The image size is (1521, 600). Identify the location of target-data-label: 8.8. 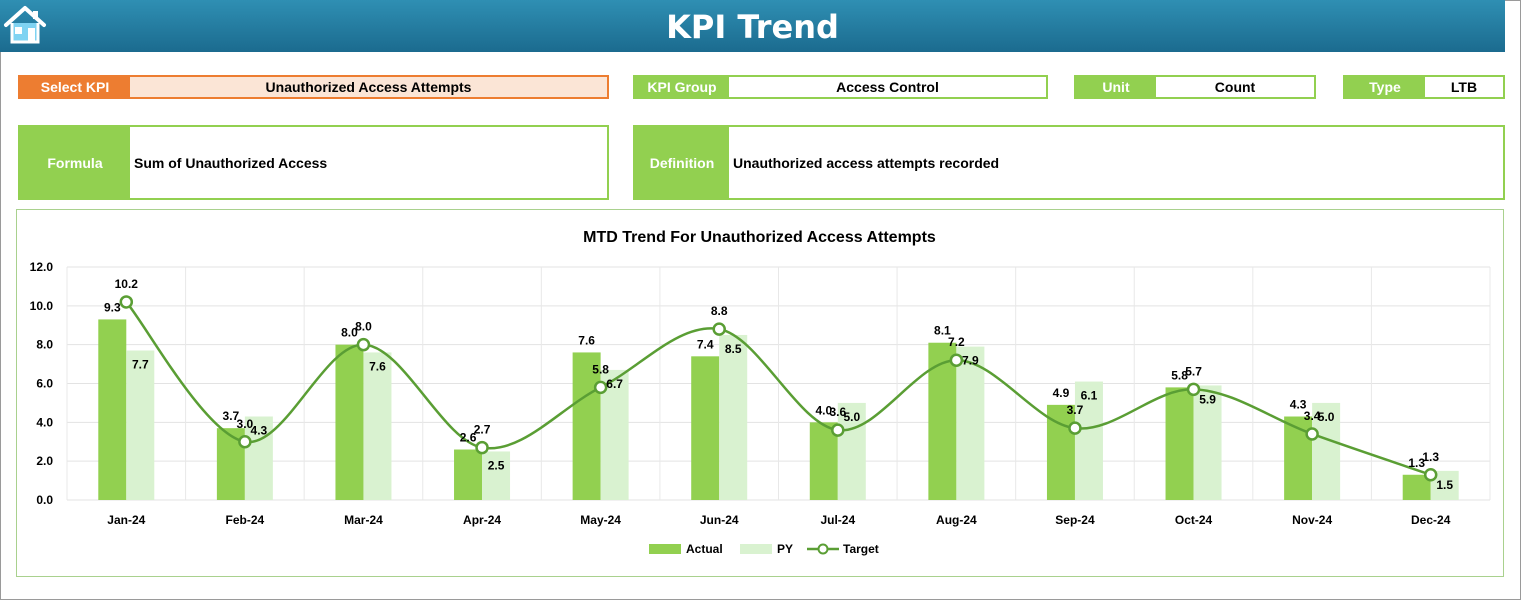
(719, 311).